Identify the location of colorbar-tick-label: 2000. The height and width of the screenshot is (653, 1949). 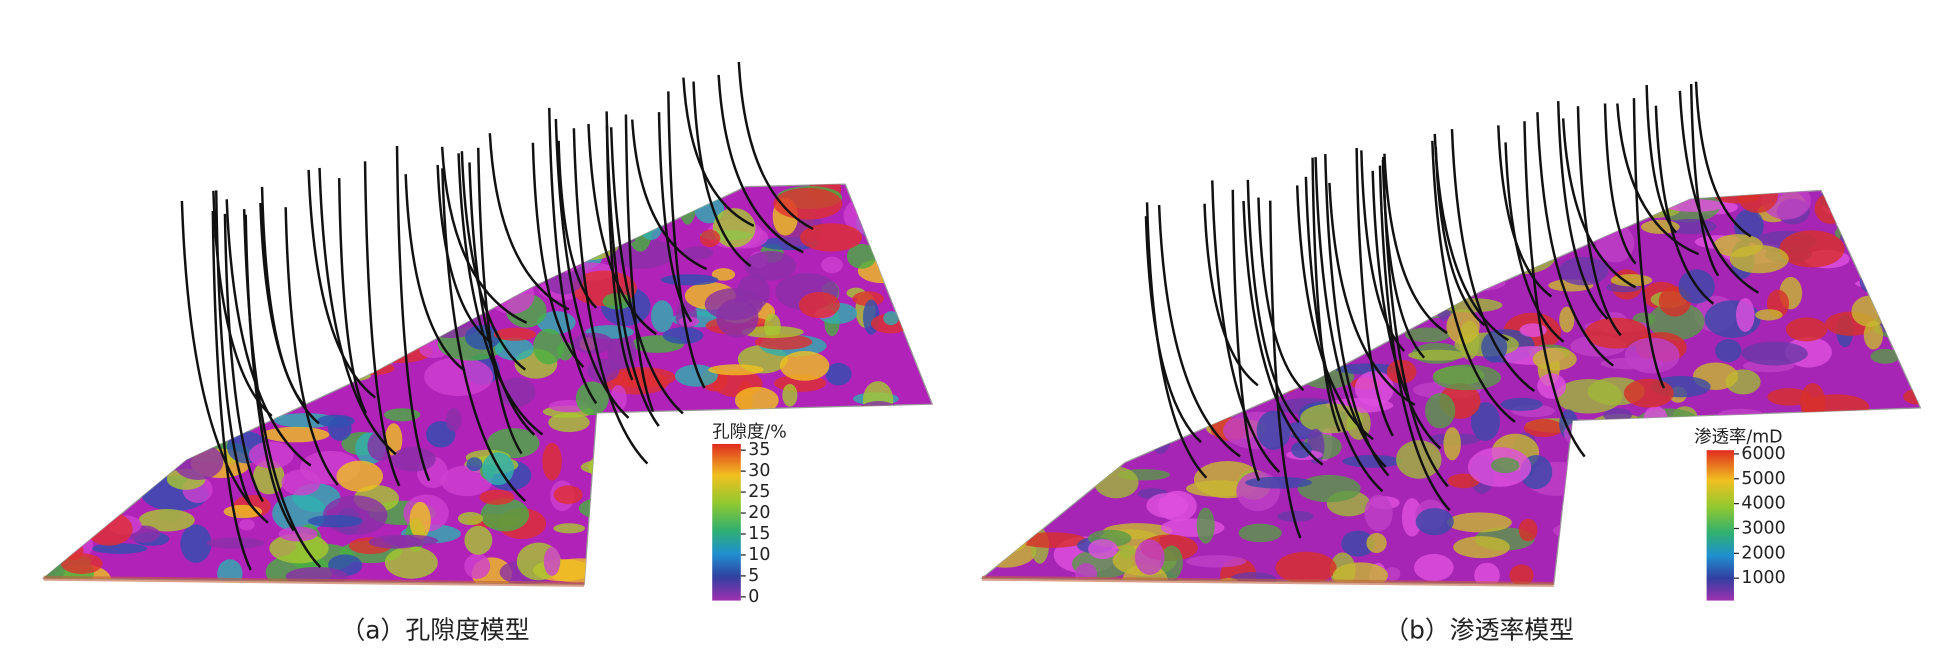
(1763, 553).